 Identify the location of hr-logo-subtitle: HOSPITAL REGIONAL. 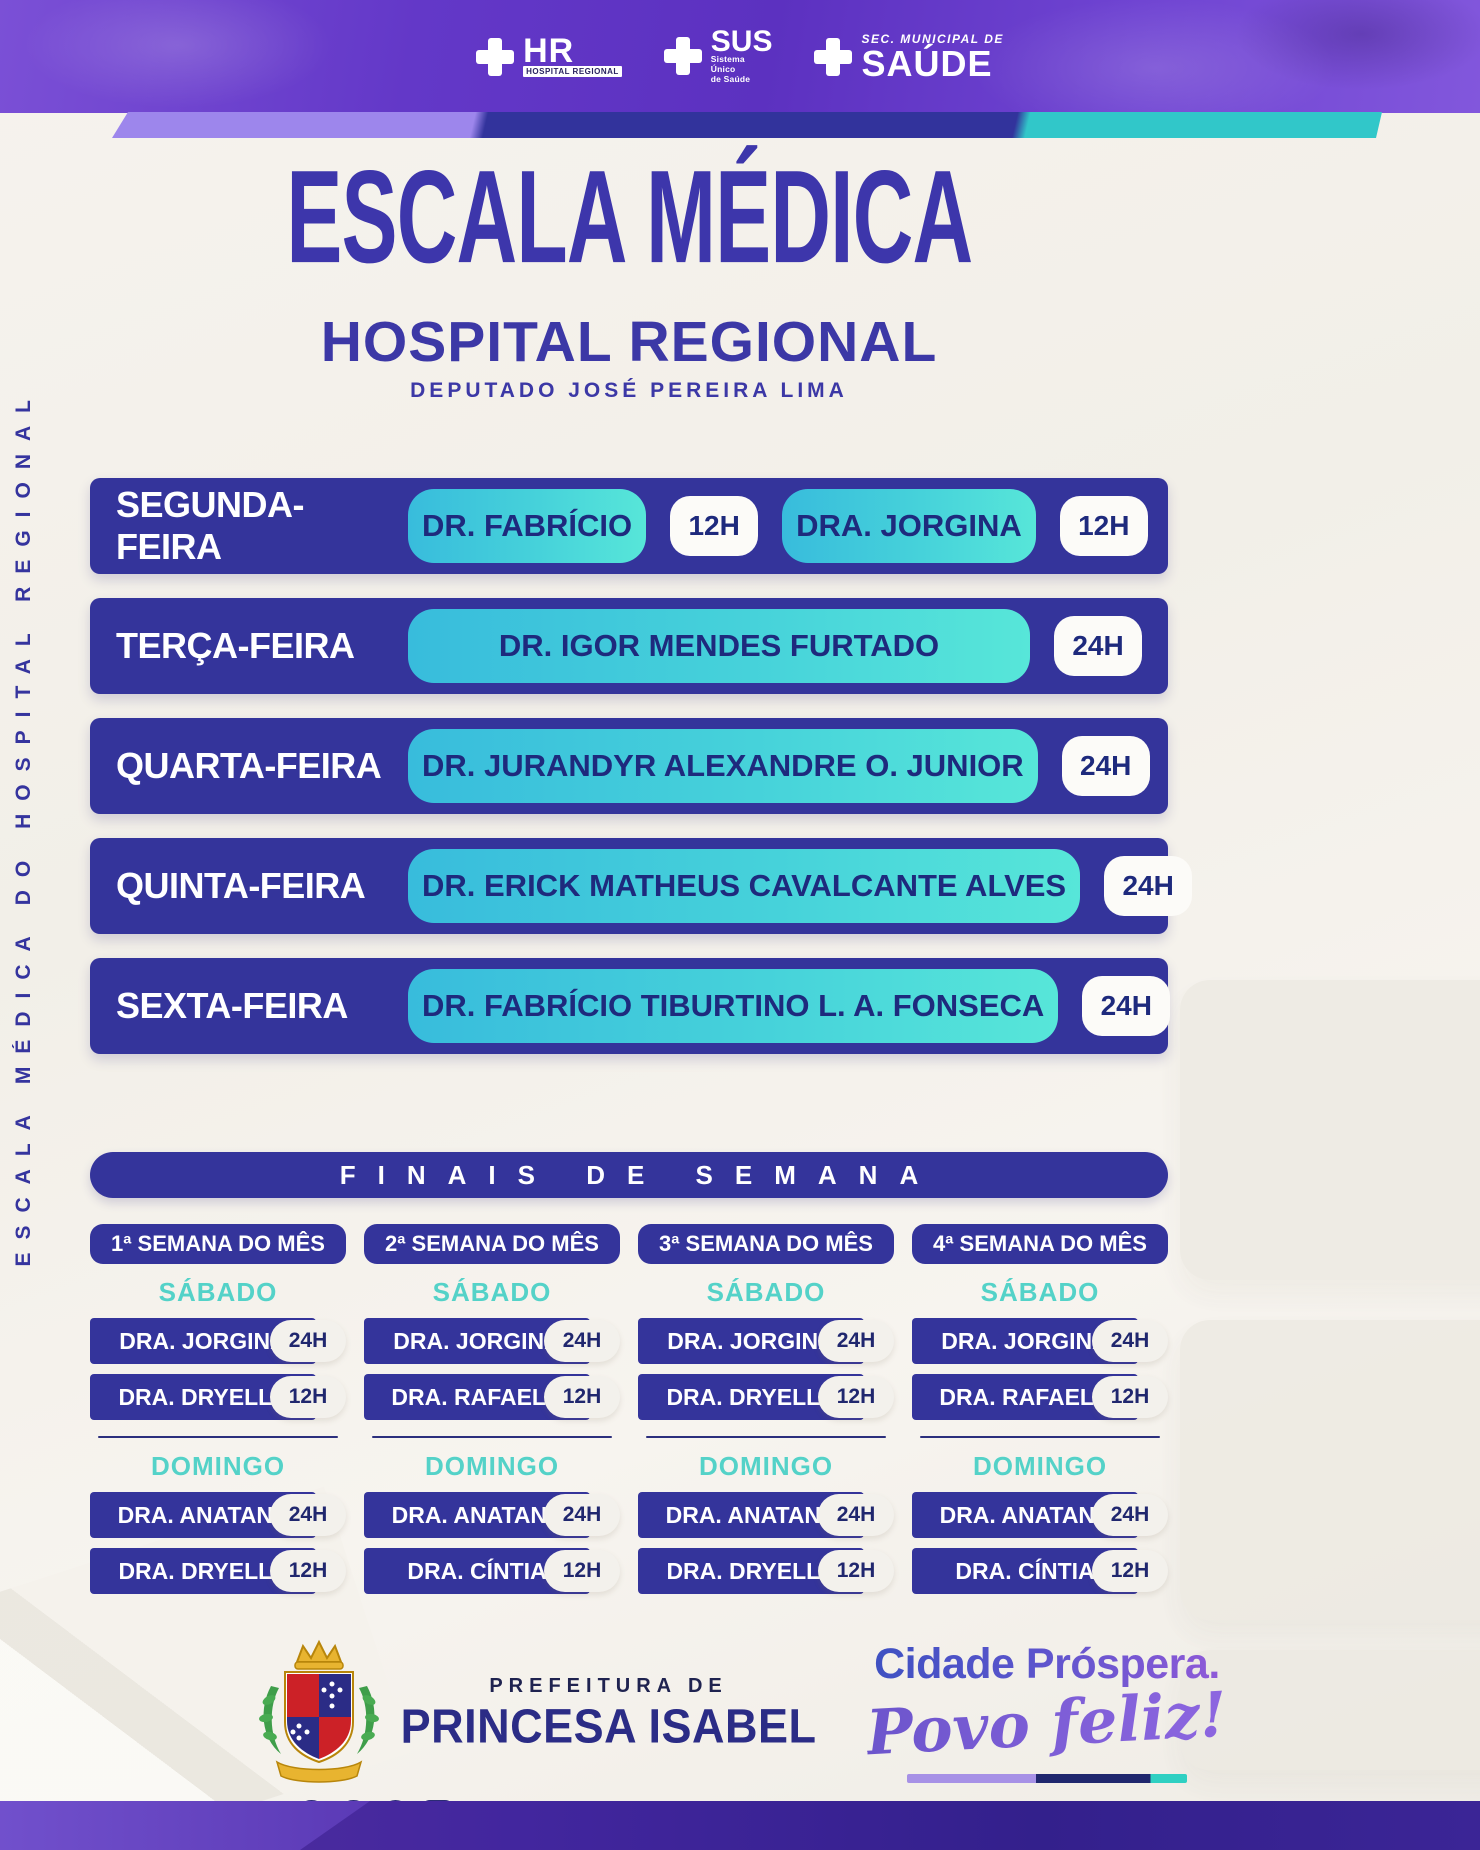
(572, 72).